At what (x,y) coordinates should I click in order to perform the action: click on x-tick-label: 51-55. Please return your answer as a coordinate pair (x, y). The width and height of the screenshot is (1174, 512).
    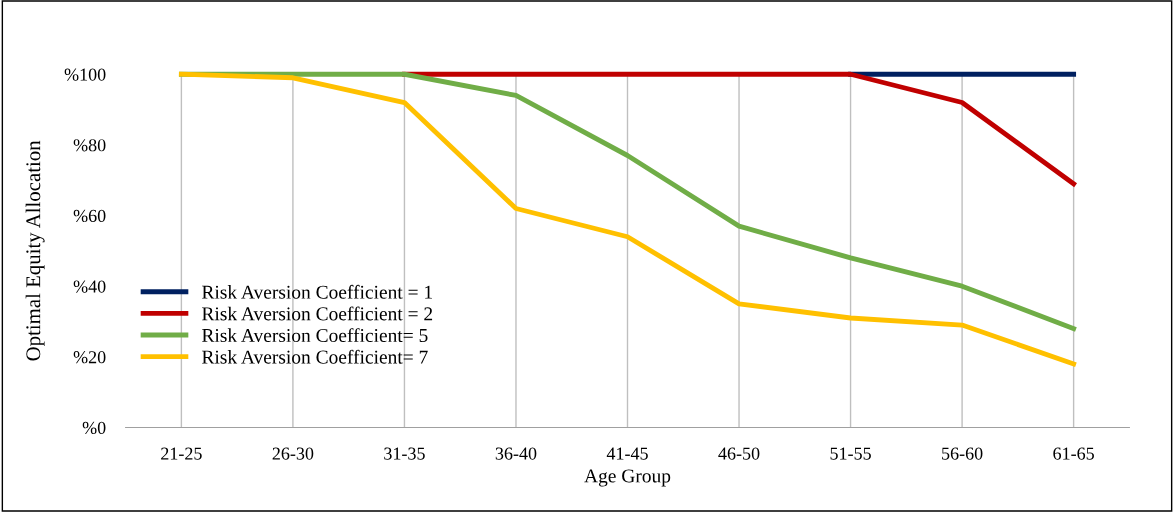
    Looking at the image, I should click on (850, 453).